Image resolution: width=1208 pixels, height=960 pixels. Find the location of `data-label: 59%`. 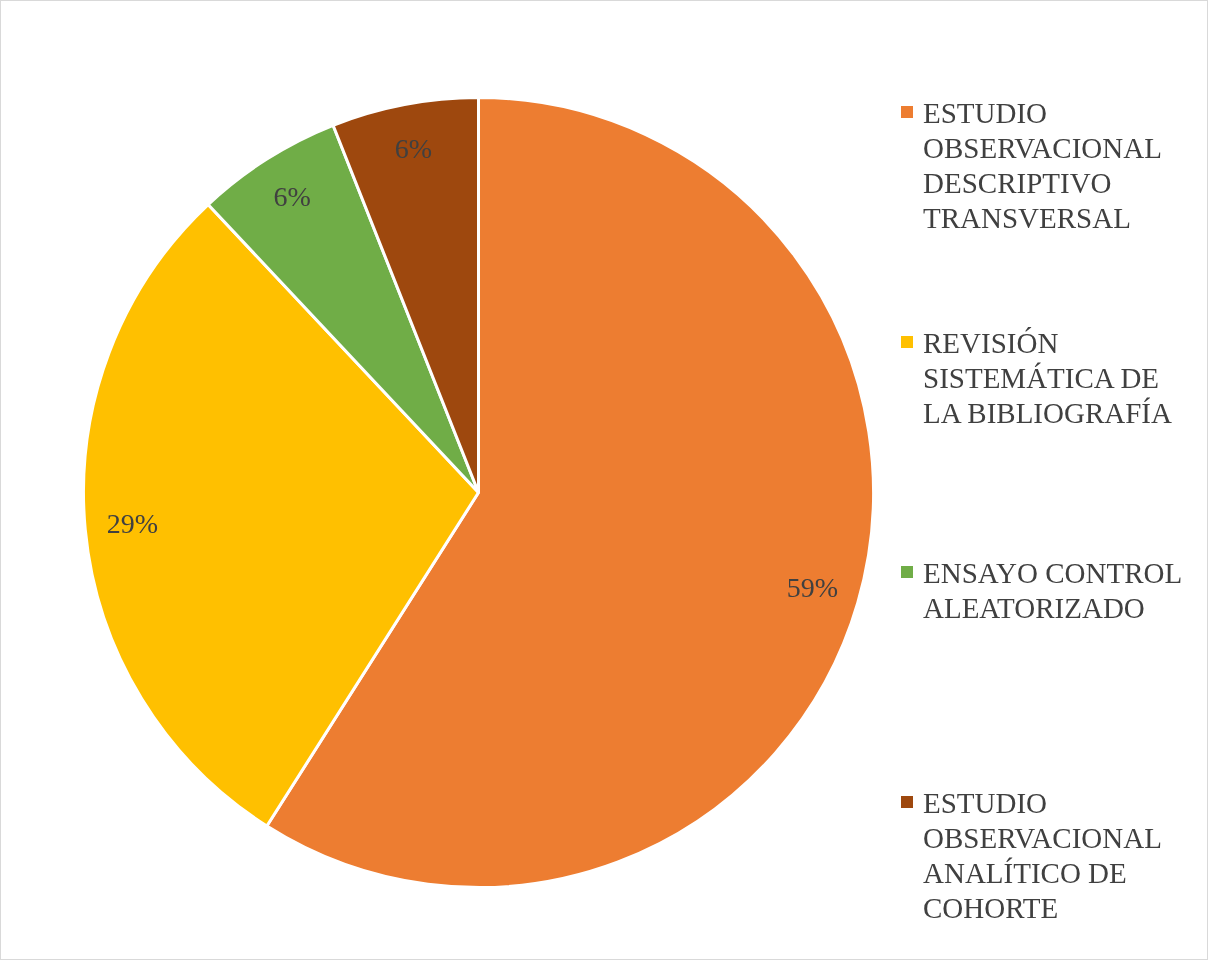

data-label: 59% is located at coordinates (812, 587).